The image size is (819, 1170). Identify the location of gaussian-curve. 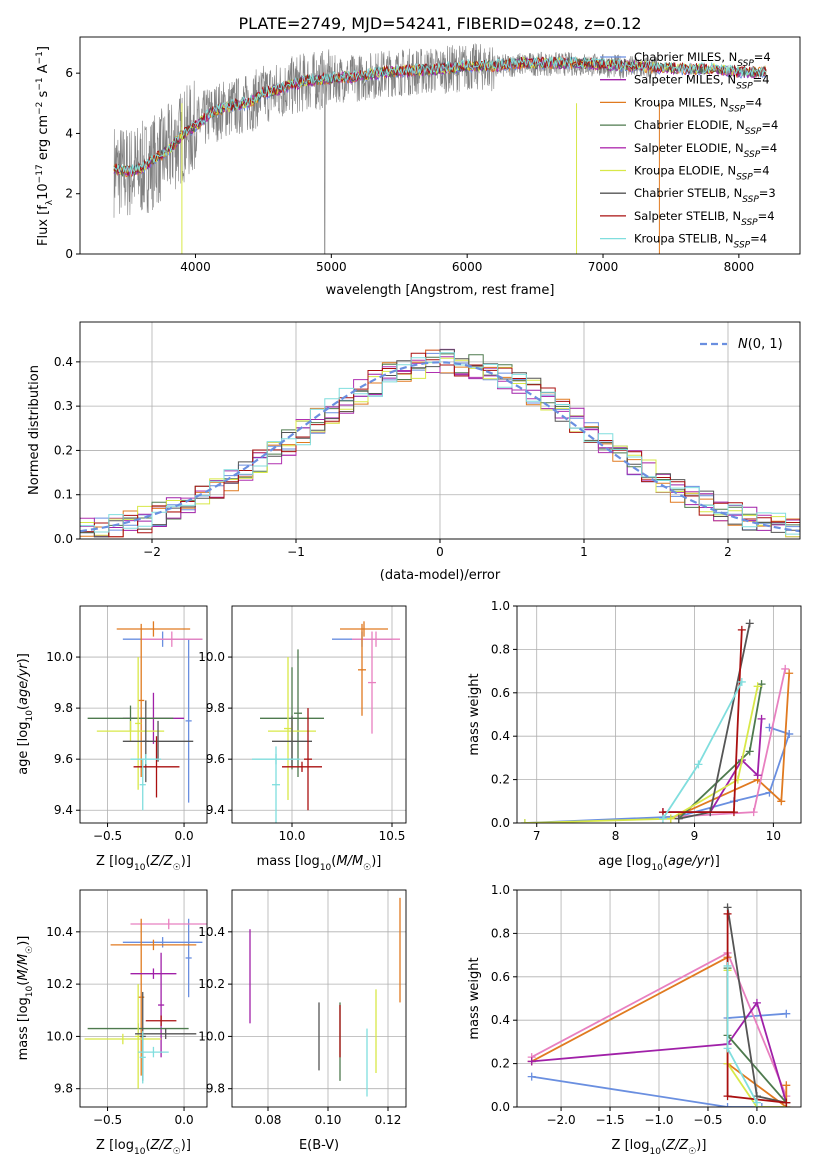
(440, 447).